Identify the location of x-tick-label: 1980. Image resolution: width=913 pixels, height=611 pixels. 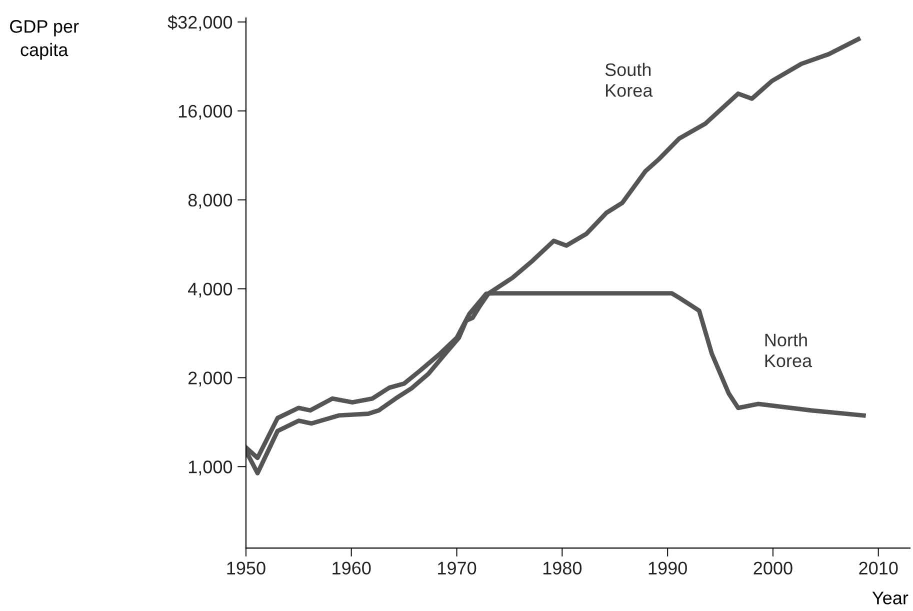
(562, 568).